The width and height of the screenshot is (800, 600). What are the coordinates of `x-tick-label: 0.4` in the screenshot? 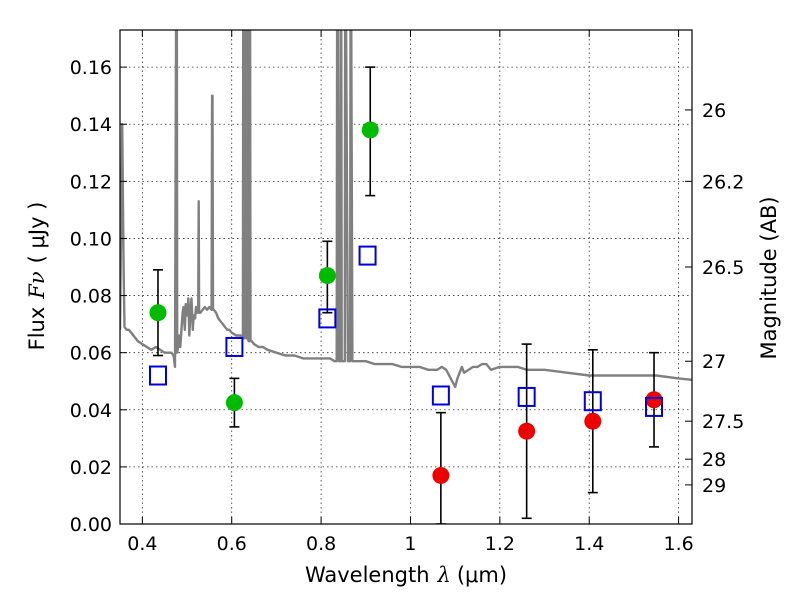 It's located at (142, 544).